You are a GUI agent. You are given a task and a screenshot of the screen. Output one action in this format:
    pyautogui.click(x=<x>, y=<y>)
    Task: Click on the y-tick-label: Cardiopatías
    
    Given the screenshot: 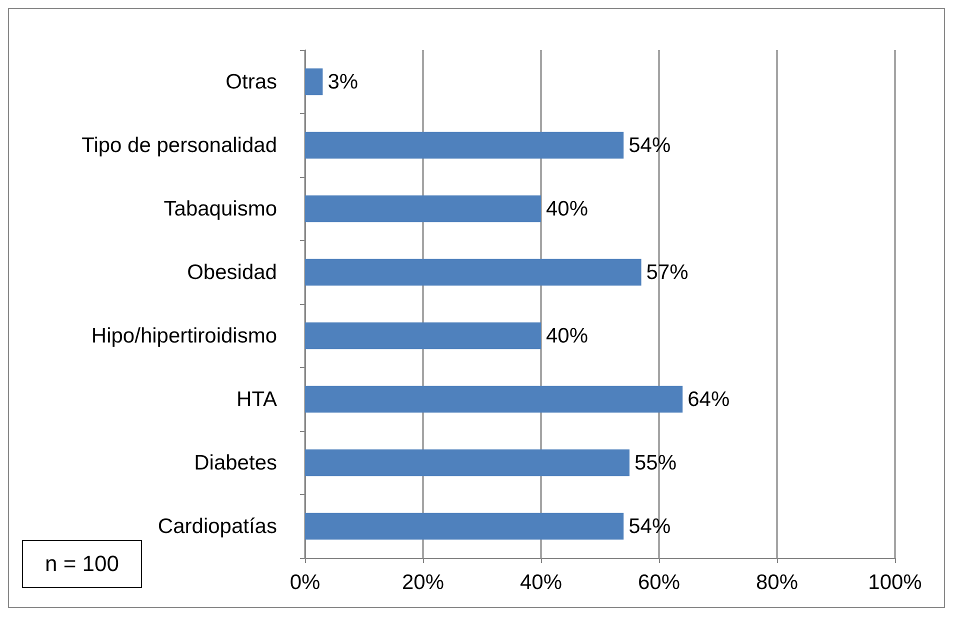 What is the action you would take?
    pyautogui.click(x=217, y=526)
    